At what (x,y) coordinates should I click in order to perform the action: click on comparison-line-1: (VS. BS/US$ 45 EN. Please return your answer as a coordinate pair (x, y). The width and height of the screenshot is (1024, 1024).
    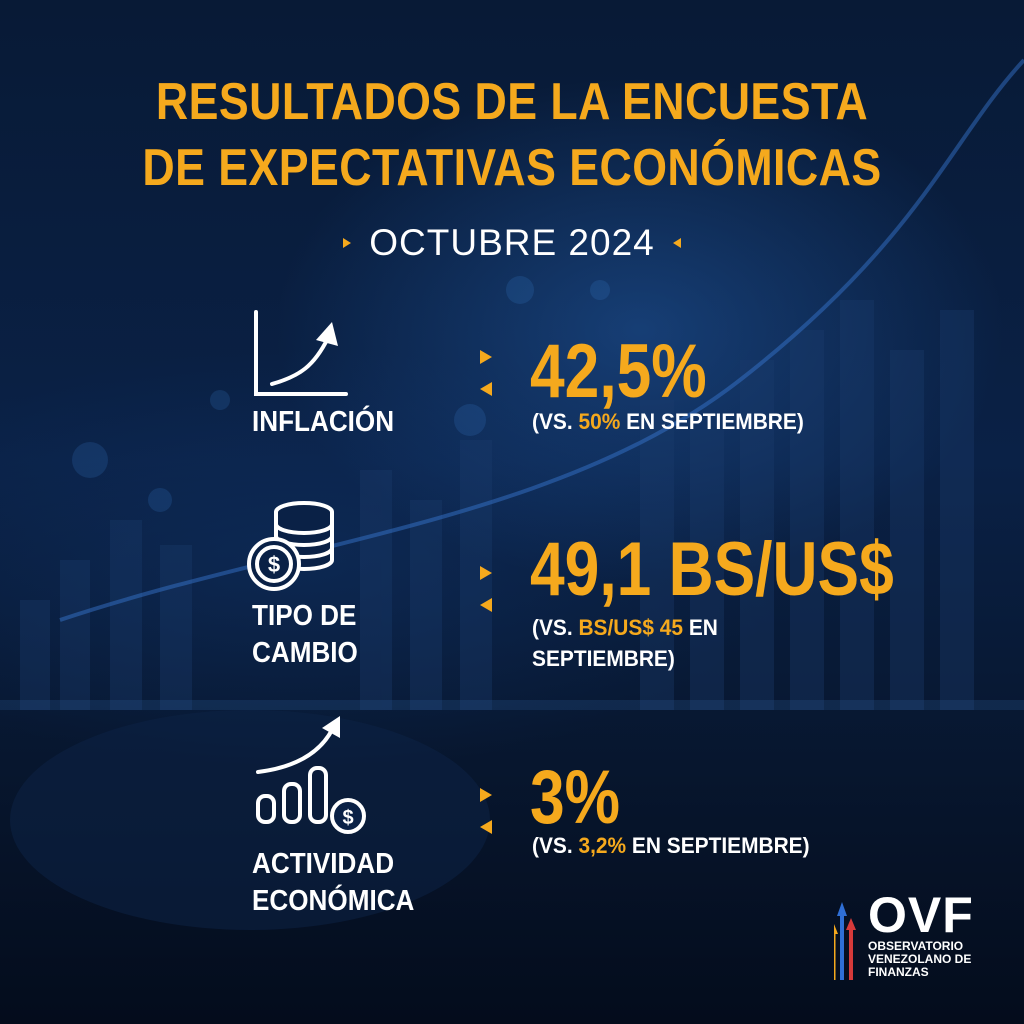
    Looking at the image, I should click on (625, 627).